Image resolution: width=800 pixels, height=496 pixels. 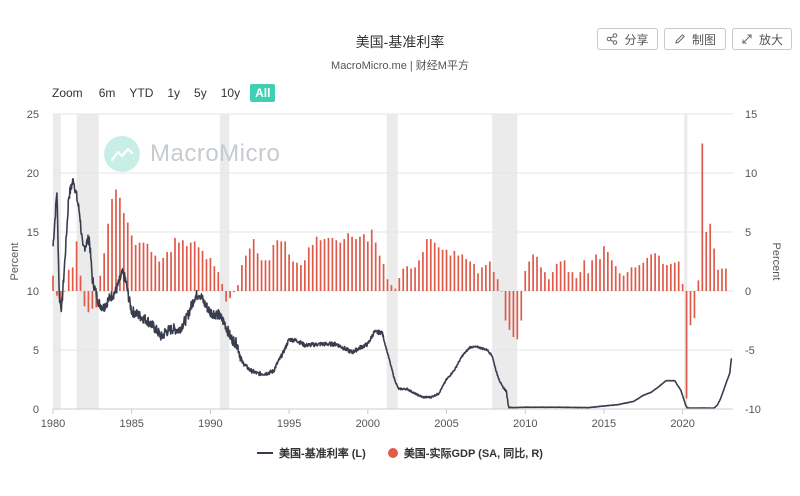 What do you see at coordinates (748, 292) in the screenshot?
I see `y-right-tick-label: 0` at bounding box center [748, 292].